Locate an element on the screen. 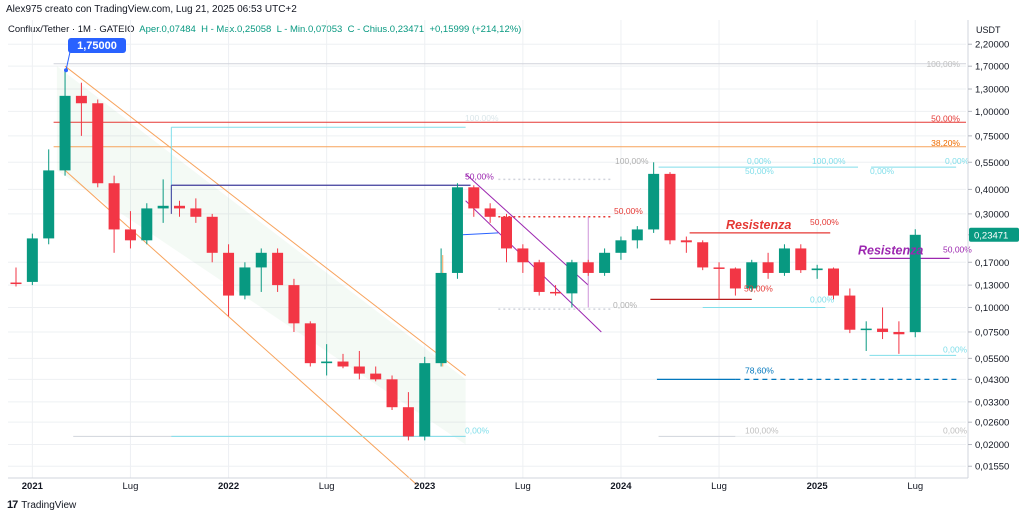  resistance-label-1: Resistenza is located at coordinates (758, 225).